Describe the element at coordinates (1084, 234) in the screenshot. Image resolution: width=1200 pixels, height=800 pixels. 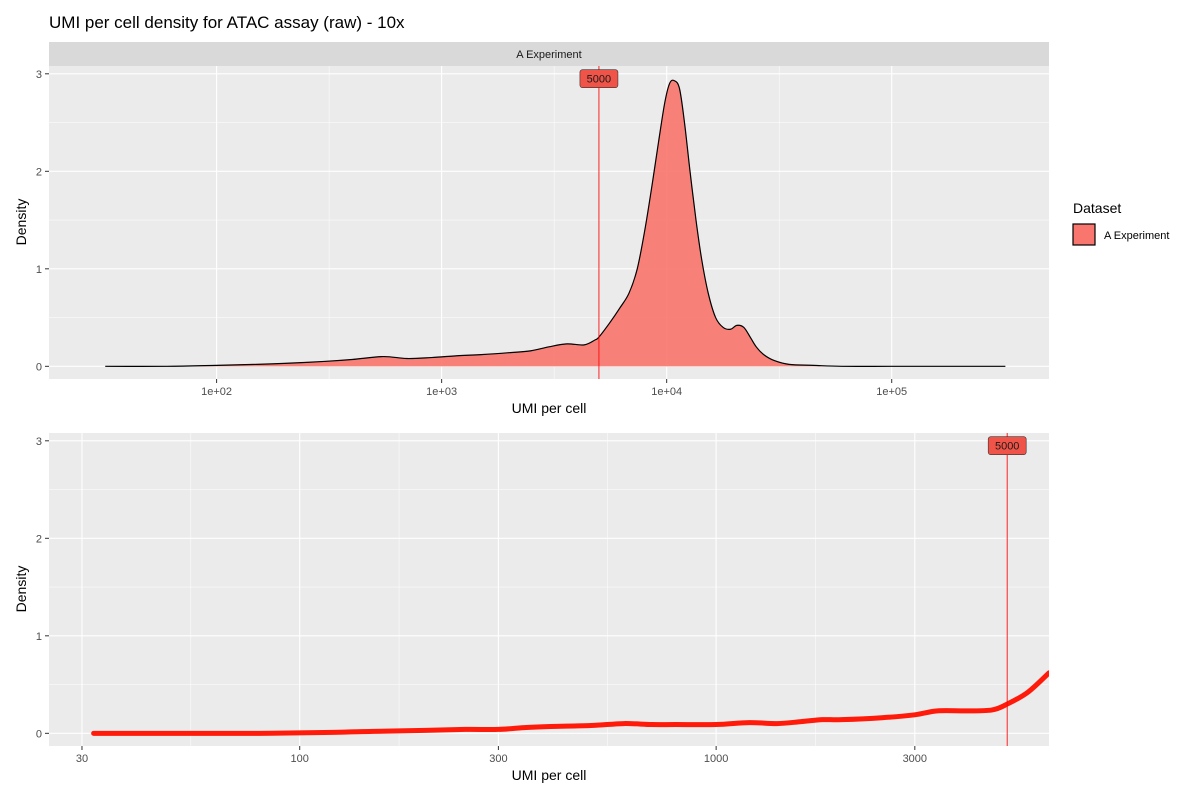
I see `legend-swatch` at that location.